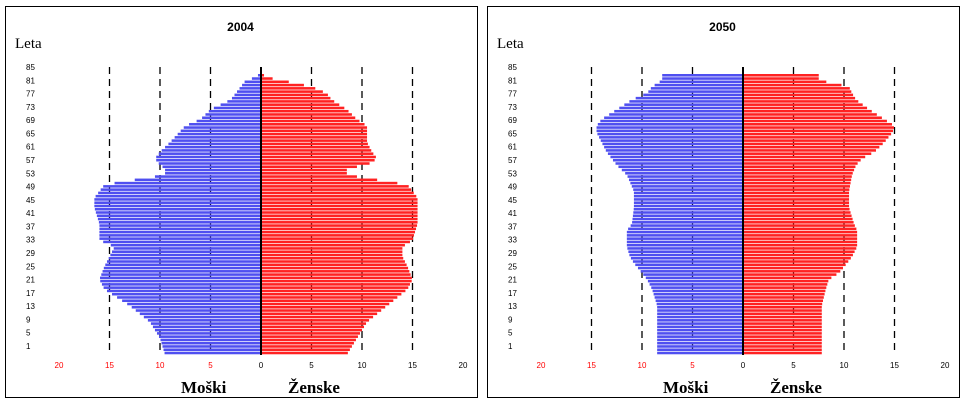 The image size is (965, 398). What do you see at coordinates (30, 133) in the screenshot?
I see `y-tick-label: 65` at bounding box center [30, 133].